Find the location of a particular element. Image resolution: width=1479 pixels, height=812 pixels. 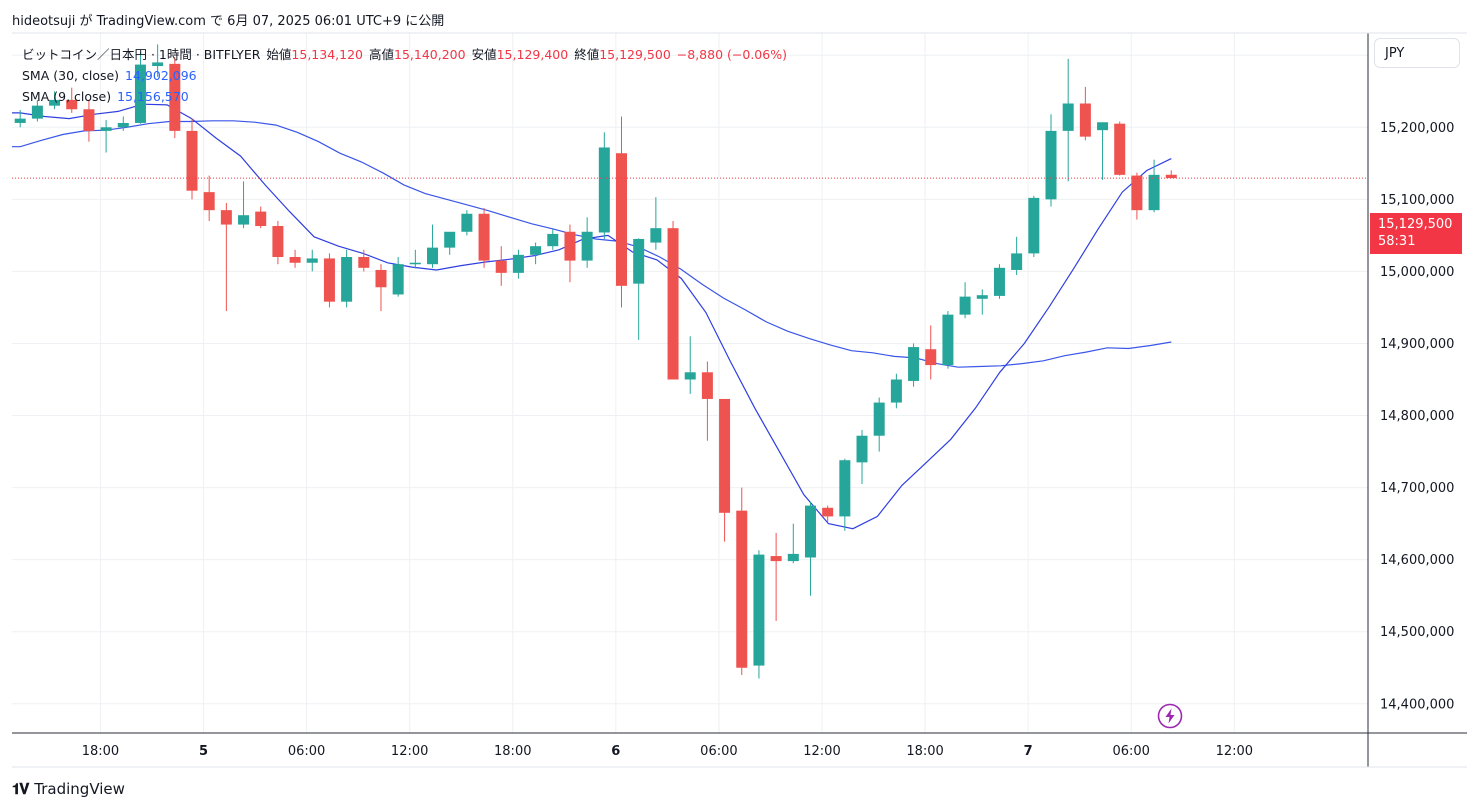

tv-logo-icon: 𝟏𝐕 is located at coordinates (20, 789).